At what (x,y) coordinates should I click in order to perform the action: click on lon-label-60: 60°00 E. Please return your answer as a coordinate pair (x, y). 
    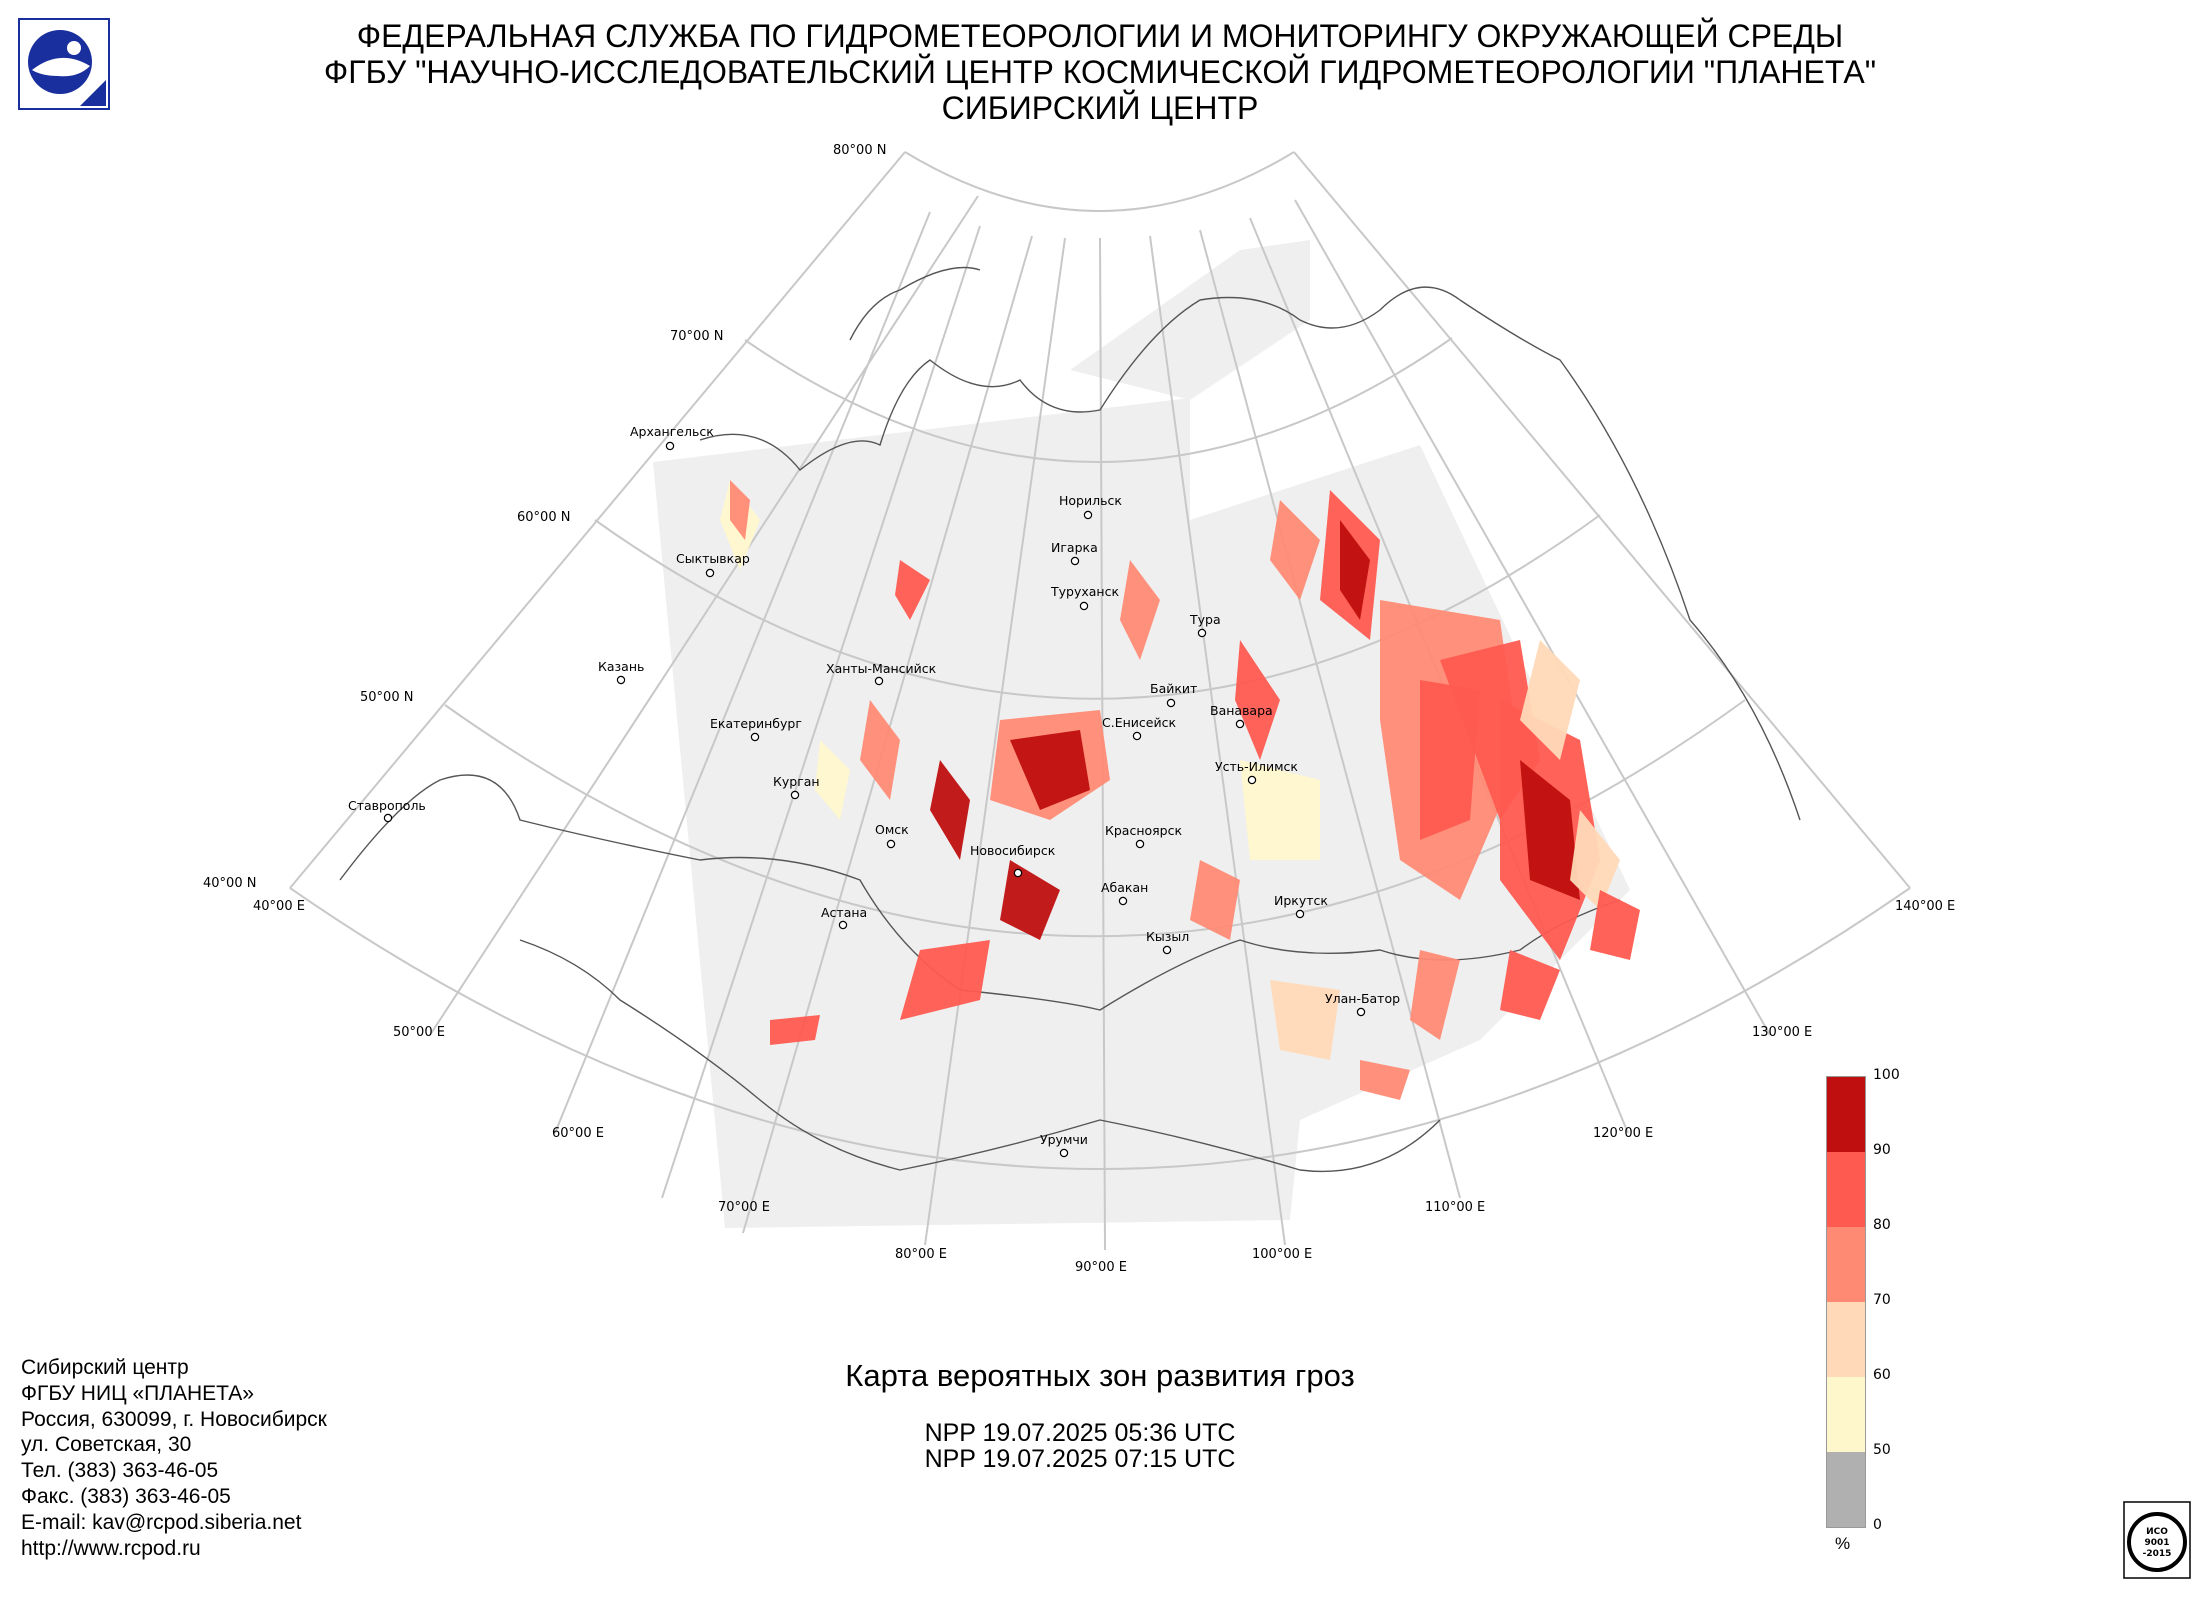
    Looking at the image, I should click on (578, 1133).